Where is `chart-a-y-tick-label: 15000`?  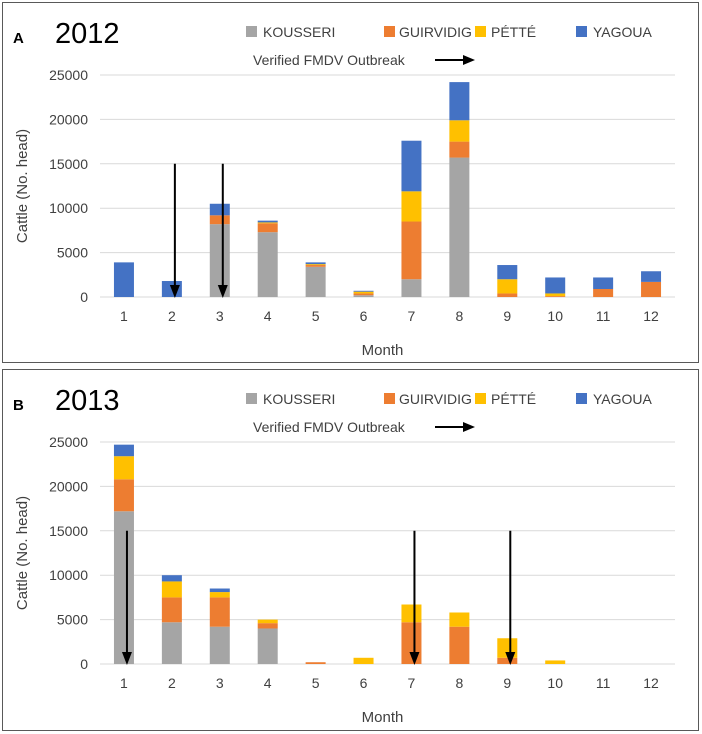
chart-a-y-tick-label: 15000 is located at coordinates (68, 164).